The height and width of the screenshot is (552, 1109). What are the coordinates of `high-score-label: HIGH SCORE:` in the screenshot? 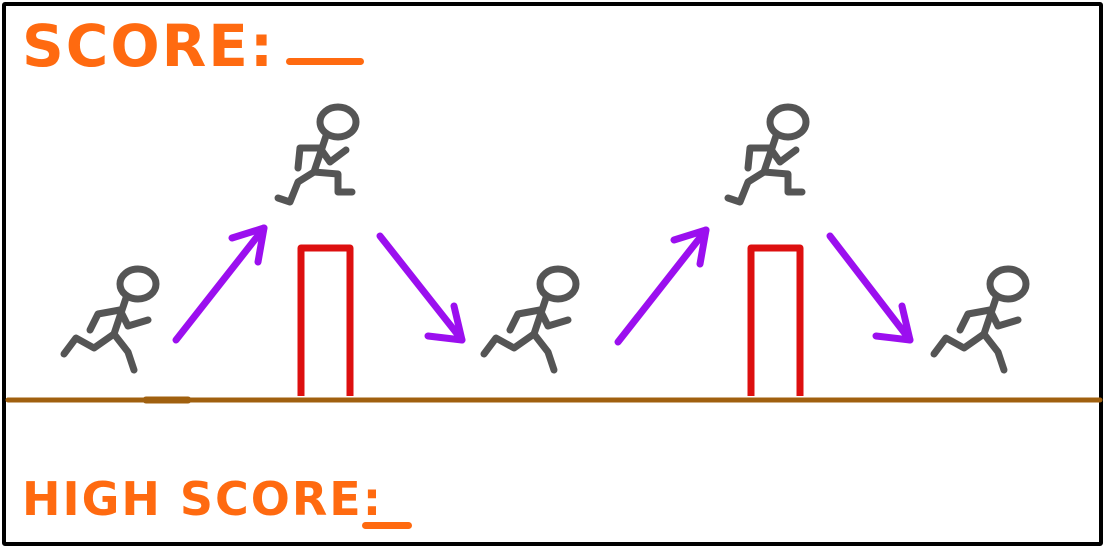 It's located at (203, 499).